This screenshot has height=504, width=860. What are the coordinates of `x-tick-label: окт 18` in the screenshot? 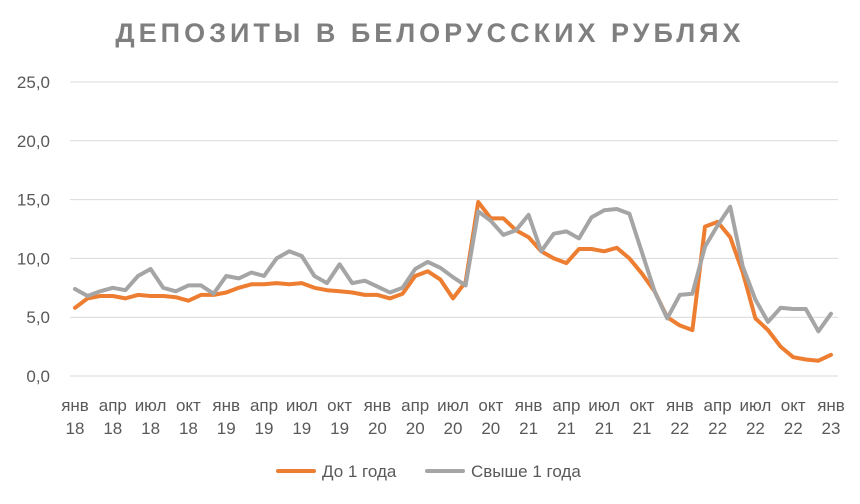 It's located at (188, 417).